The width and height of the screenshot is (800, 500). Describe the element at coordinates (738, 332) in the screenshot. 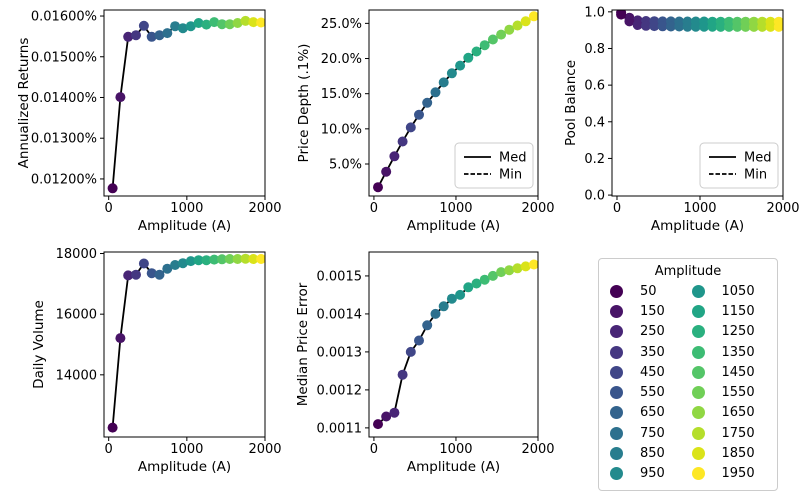

I see `legend-entry-label: 1250` at that location.